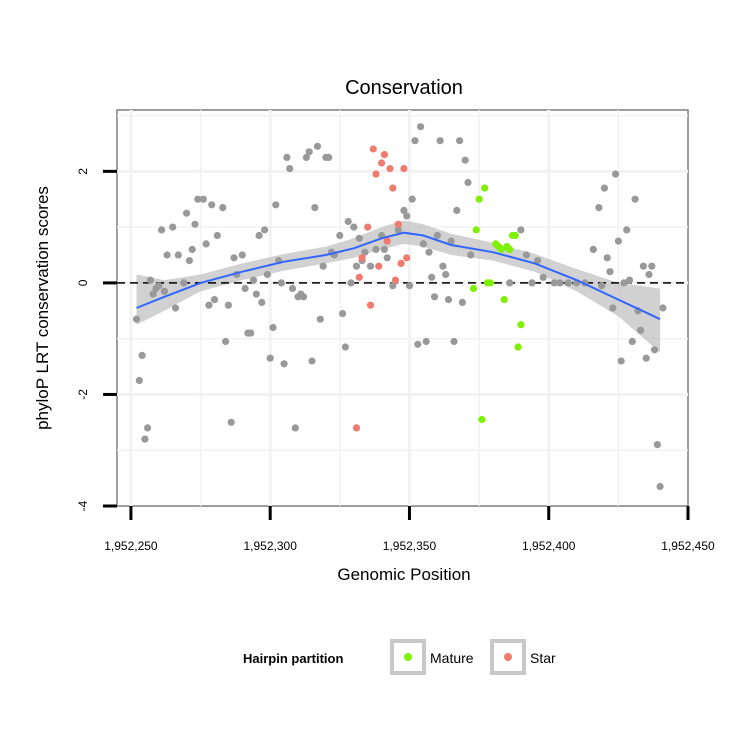 The image size is (750, 750). I want to click on legend-key-star, so click(508, 657).